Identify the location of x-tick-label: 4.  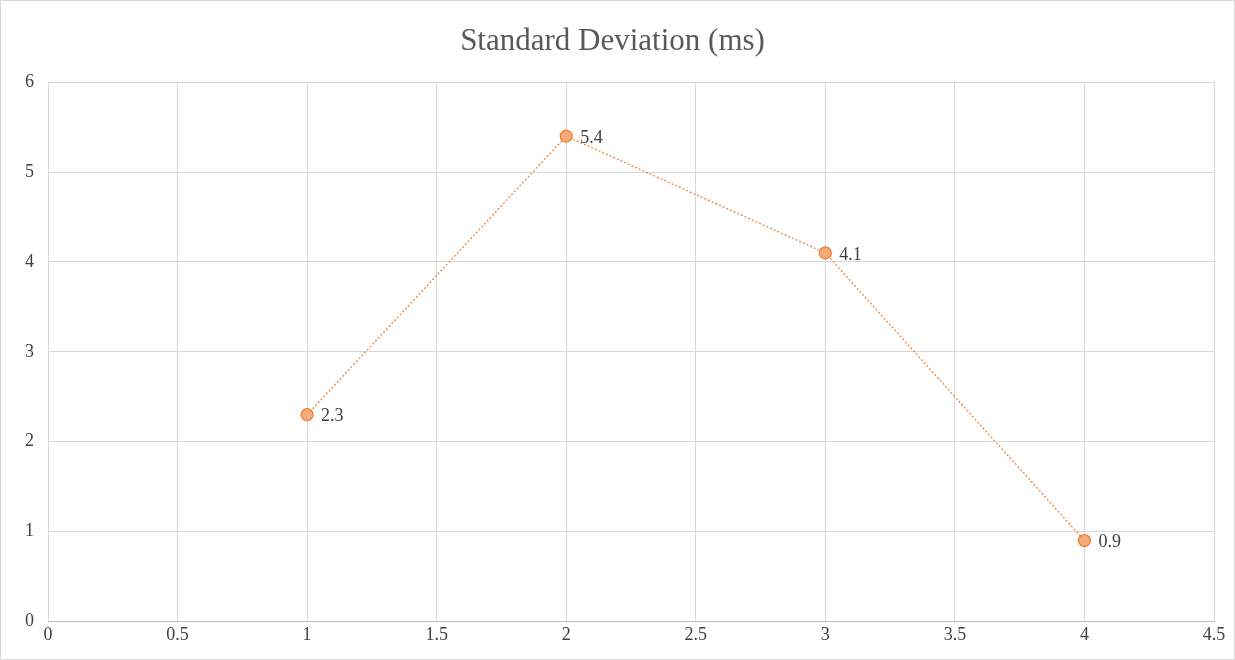
(1084, 633).